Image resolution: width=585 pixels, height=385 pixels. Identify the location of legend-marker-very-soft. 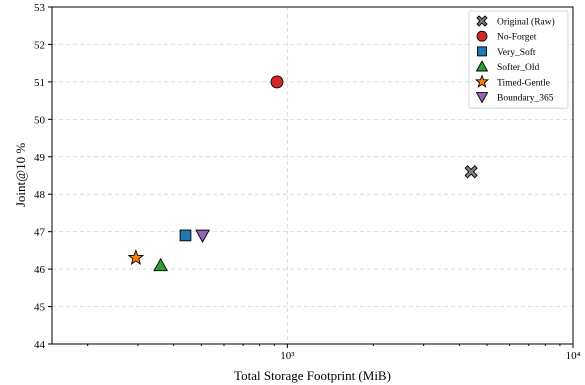
(482, 51).